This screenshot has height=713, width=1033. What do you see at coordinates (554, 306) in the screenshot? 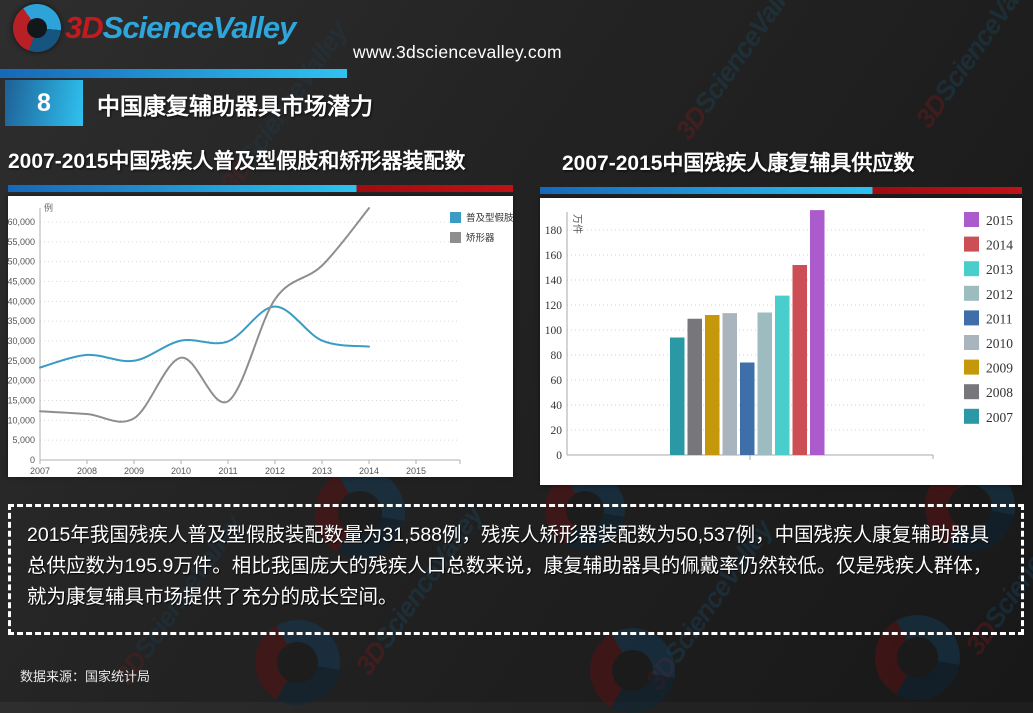
I see `svg-text: 120` at bounding box center [554, 306].